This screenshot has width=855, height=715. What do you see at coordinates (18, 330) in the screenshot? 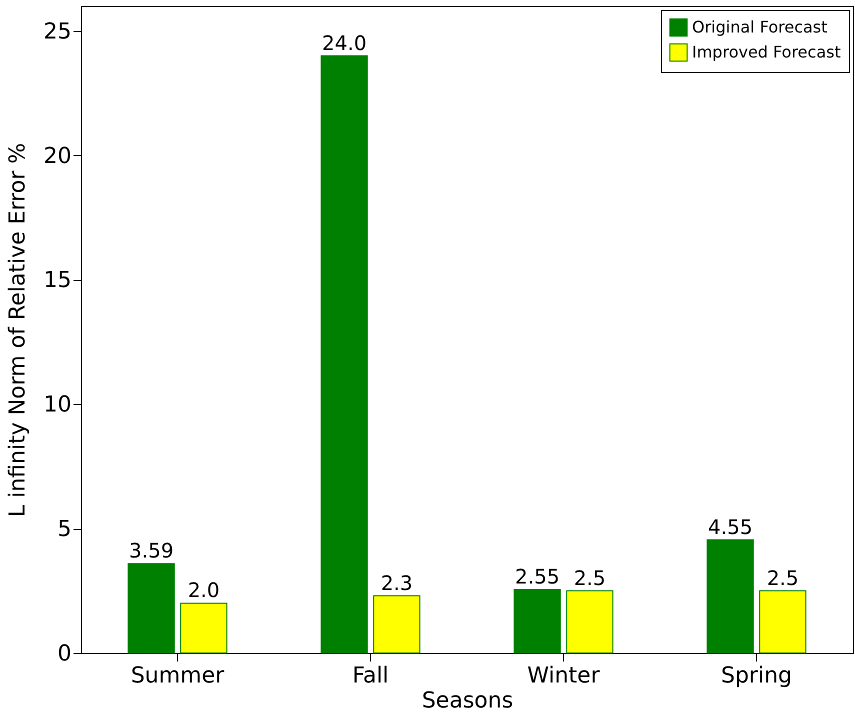
I see `y-axis-title: L infinity Norm of Relative Error %` at bounding box center [18, 330].